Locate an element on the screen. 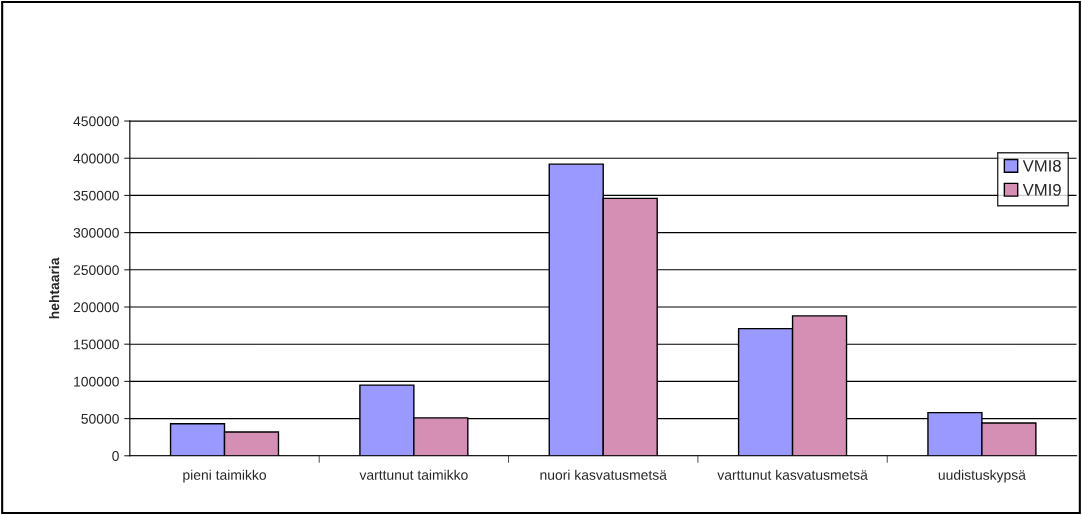 The width and height of the screenshot is (1082, 515). legend-label: VMI9 is located at coordinates (1041, 189).